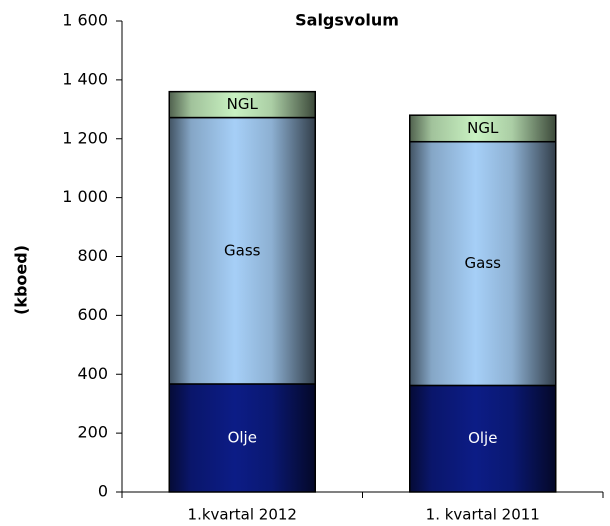  Describe the element at coordinates (21, 280) in the screenshot. I see `y-axis-title: (kboed)` at that location.